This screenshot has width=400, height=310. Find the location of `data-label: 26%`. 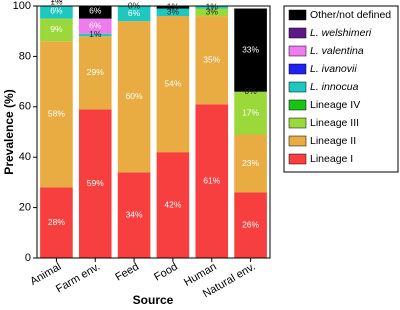

data-label: 26% is located at coordinates (250, 224).